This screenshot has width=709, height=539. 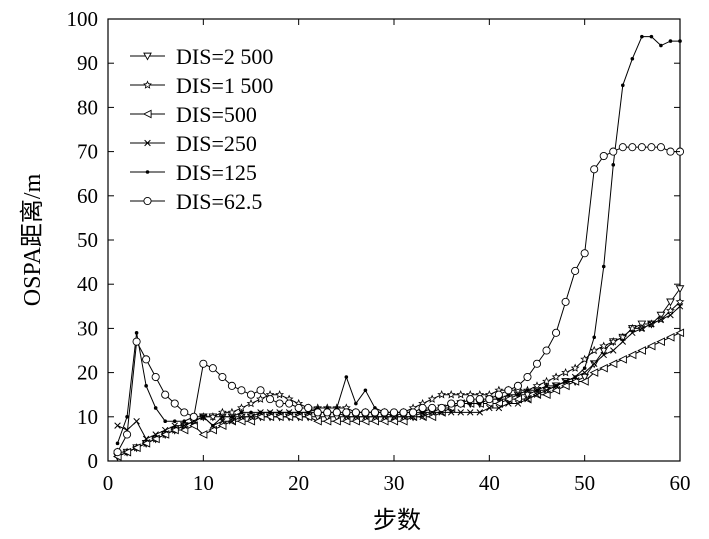 What do you see at coordinates (224, 56) in the screenshot?
I see `legend-label-0: DIS=2 500` at bounding box center [224, 56].